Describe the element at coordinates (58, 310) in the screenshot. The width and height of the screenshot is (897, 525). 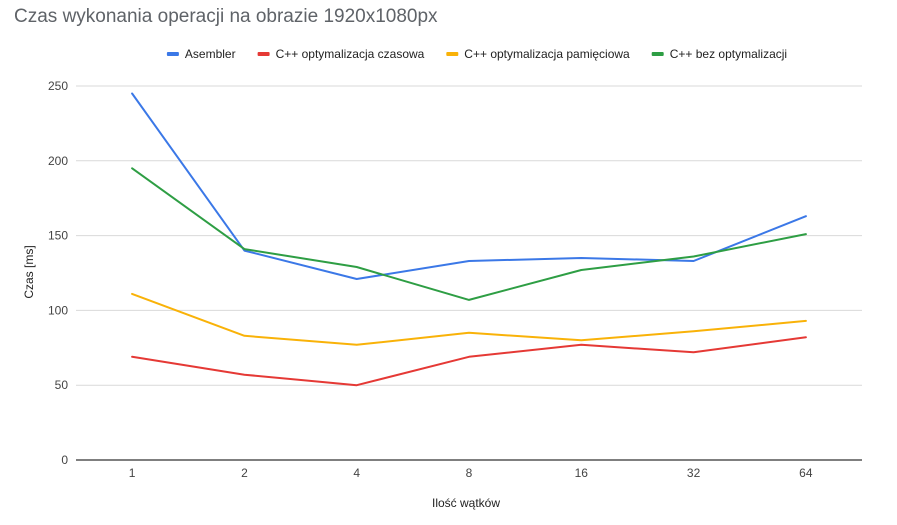
I see `y-tick-label: 100` at that location.